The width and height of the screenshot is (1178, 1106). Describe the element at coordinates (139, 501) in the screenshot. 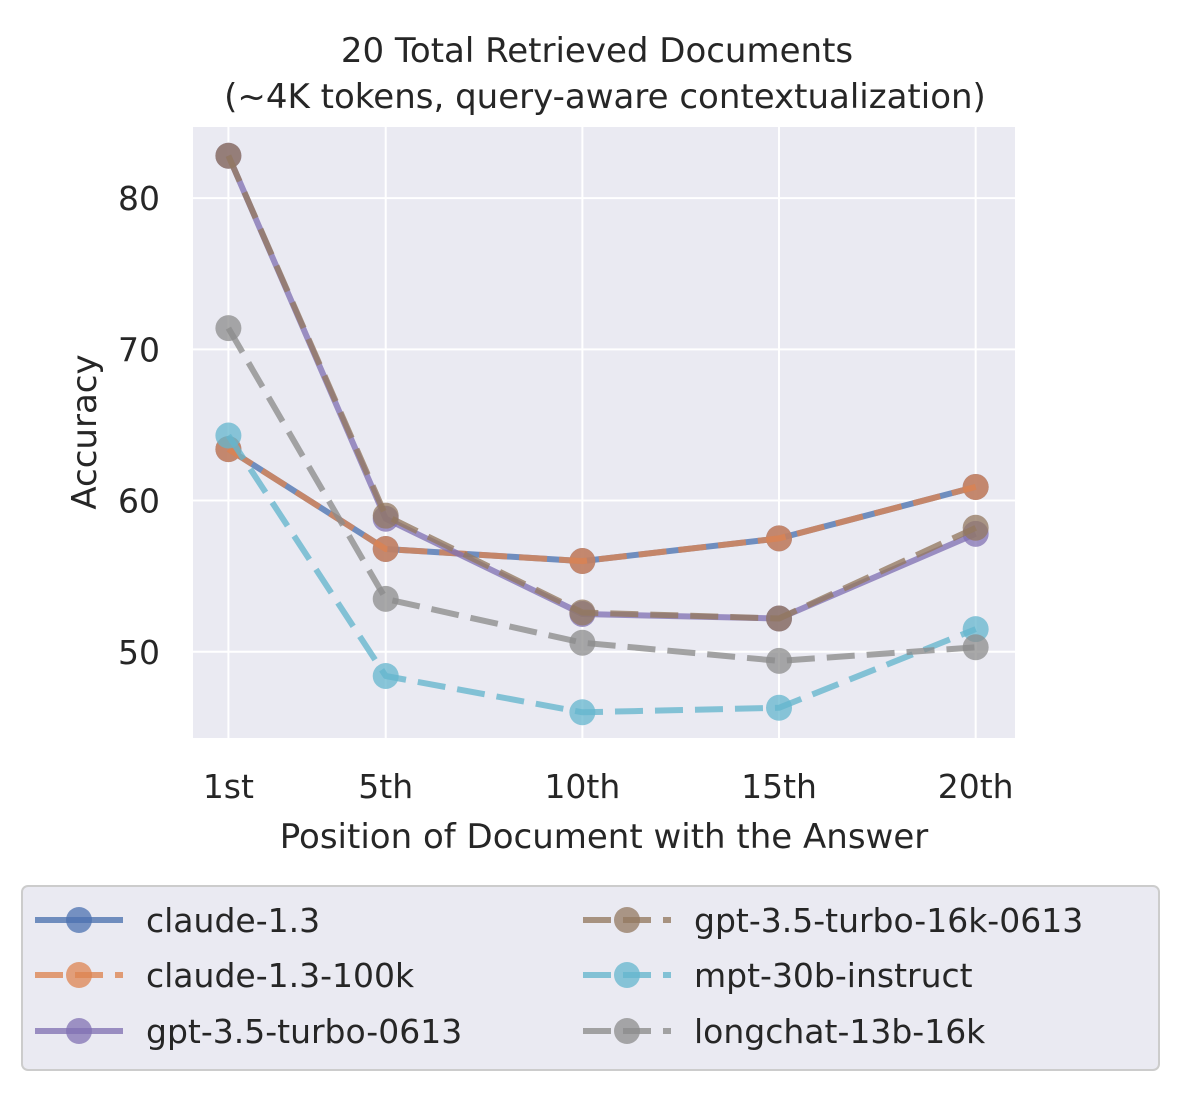

I see `y-tick-label: 60` at that location.